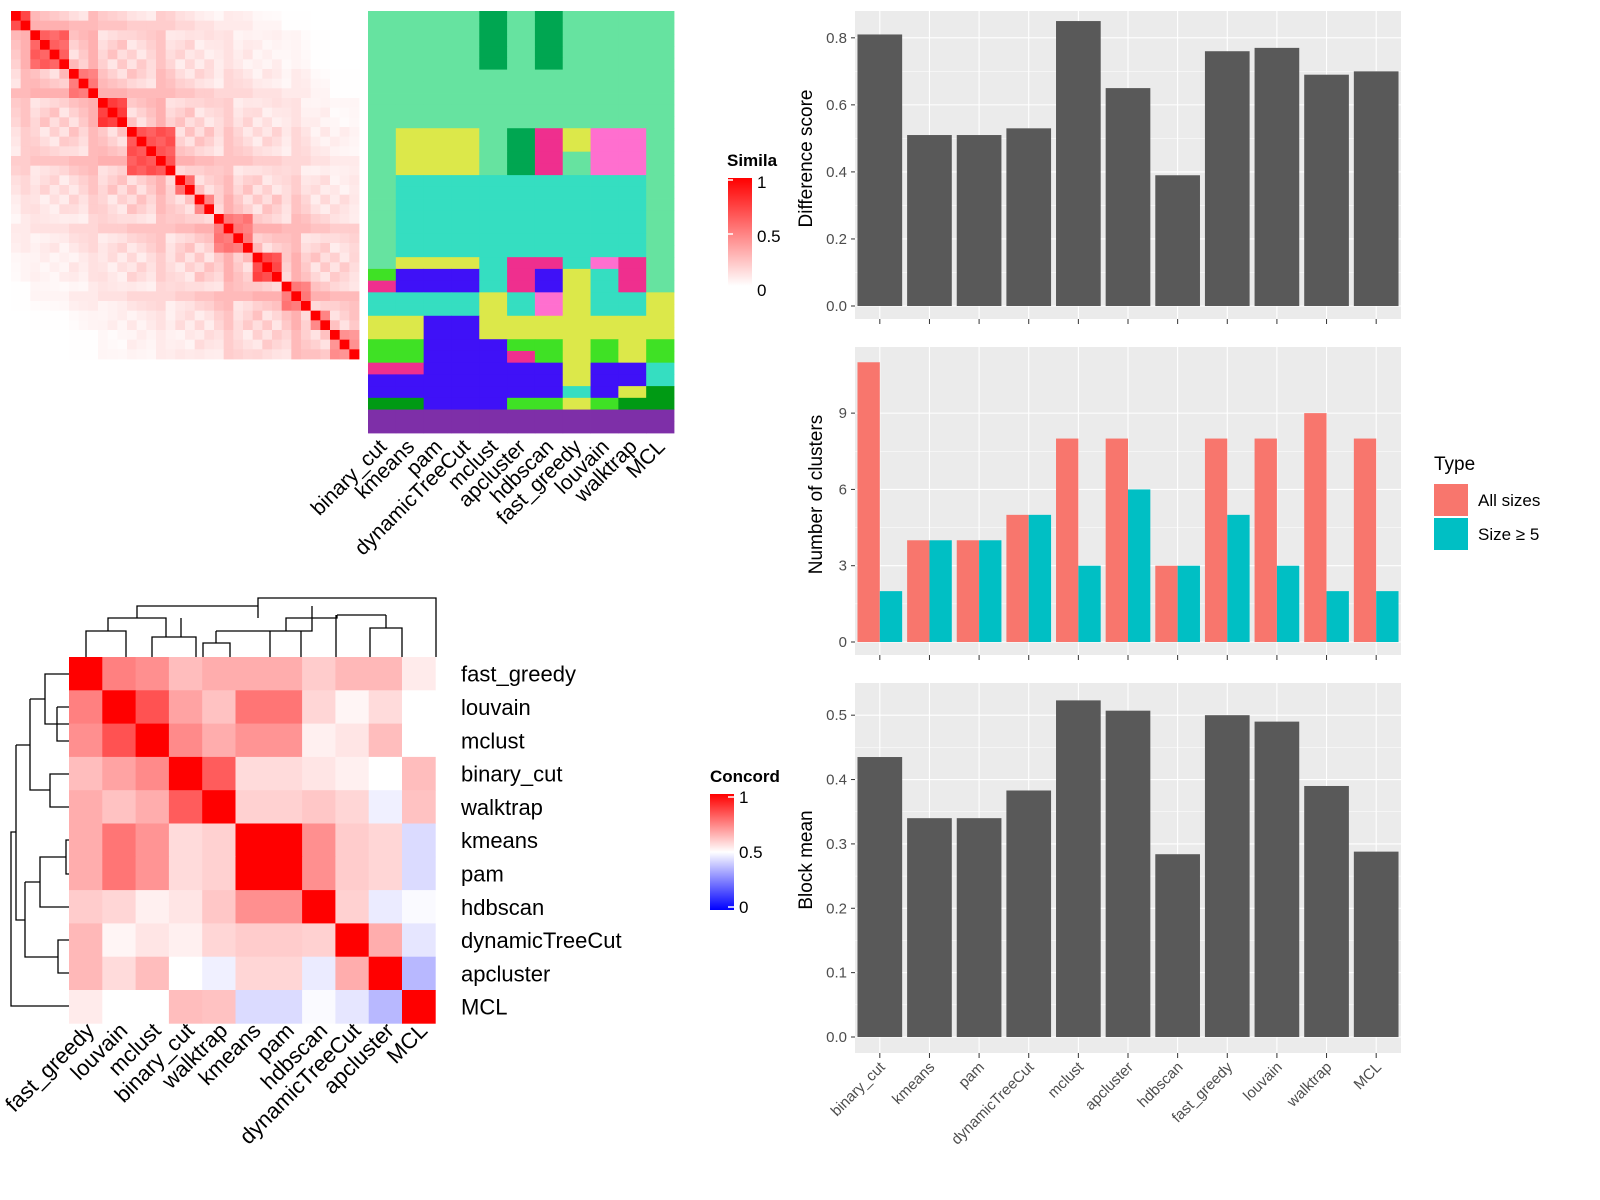 This screenshot has width=1600, height=1200. What do you see at coordinates (1451, 534) in the screenshot?
I see `legend-key` at bounding box center [1451, 534].